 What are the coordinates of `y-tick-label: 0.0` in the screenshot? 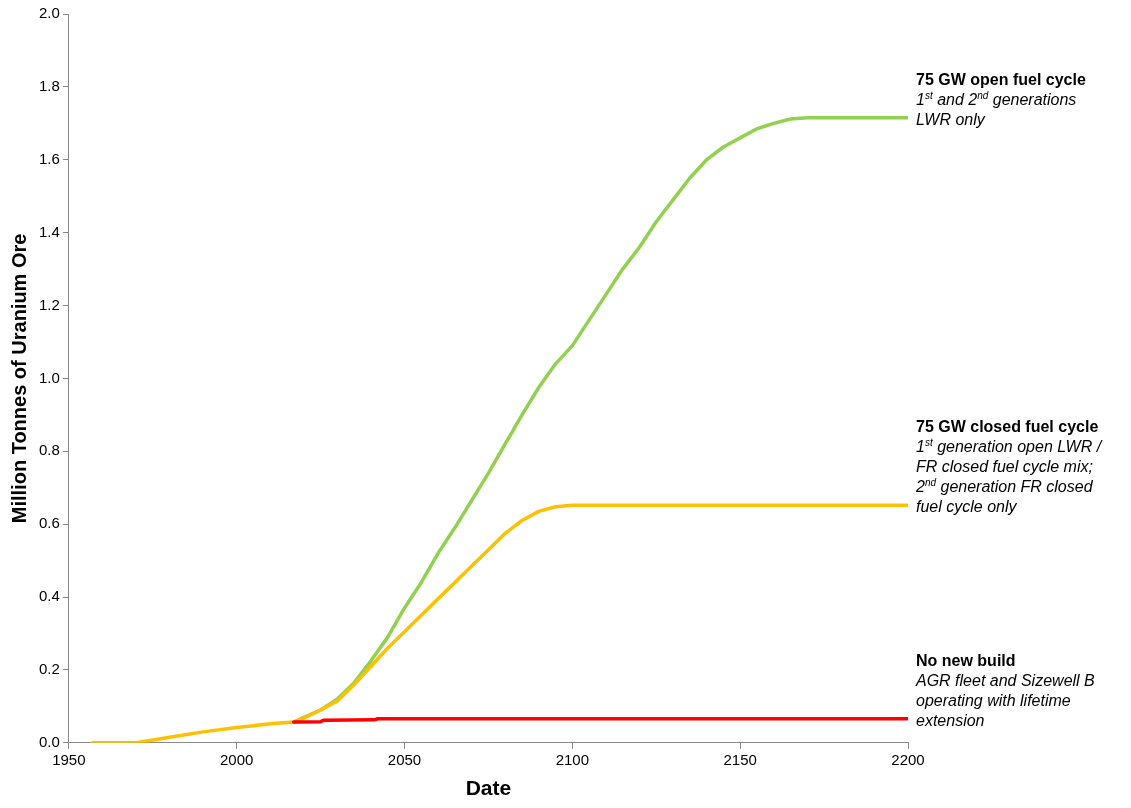 It's located at (49, 741).